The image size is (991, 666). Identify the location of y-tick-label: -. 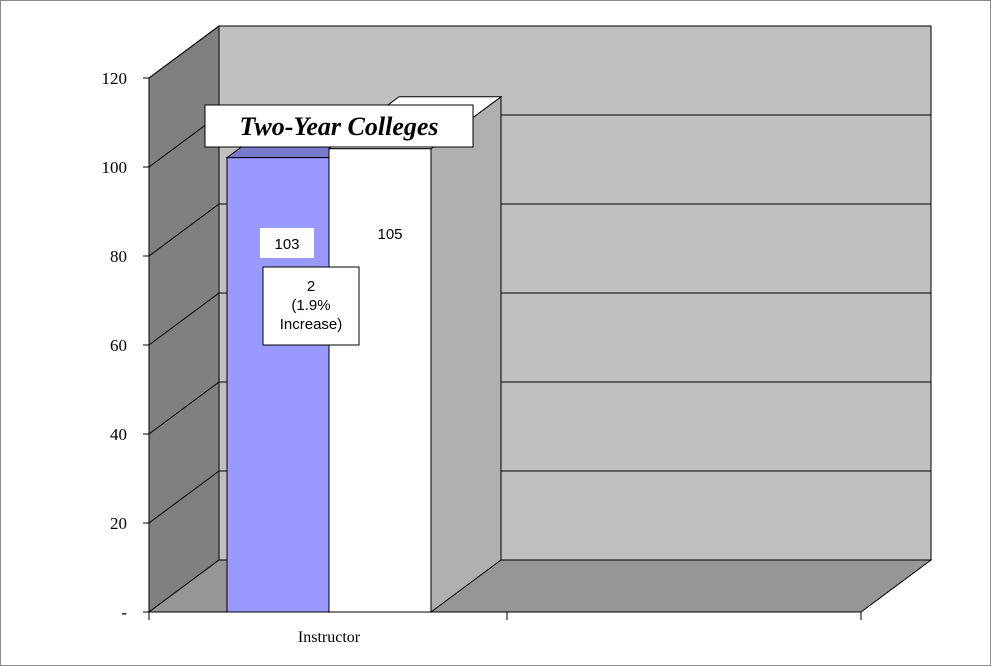
(124, 612).